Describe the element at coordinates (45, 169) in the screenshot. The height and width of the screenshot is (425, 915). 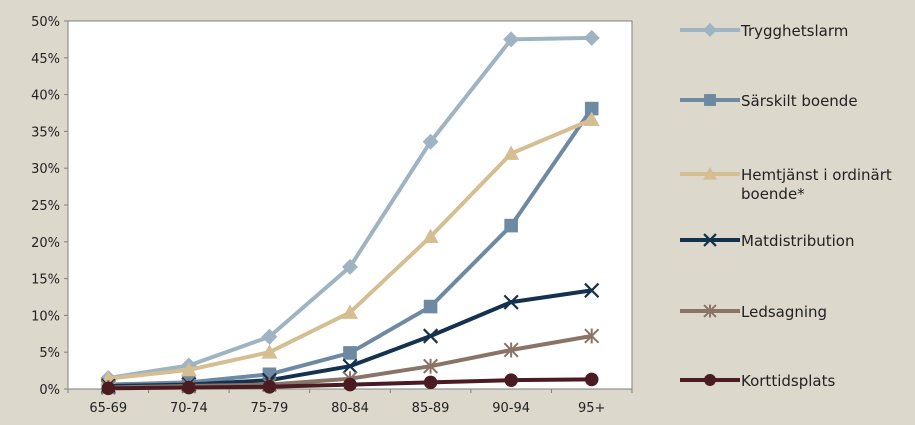
I see `y-tick-label: 30%` at that location.